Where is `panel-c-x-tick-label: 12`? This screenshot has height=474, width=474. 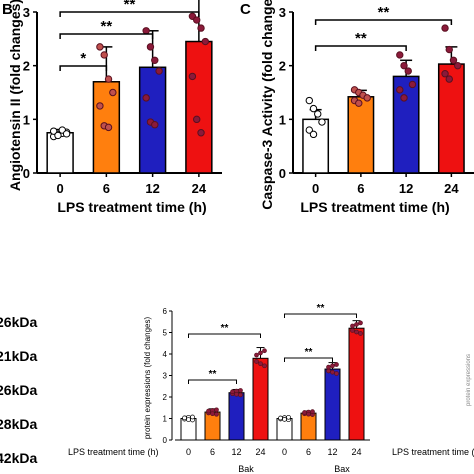
panel-c-x-tick-label: 12 is located at coordinates (406, 188).